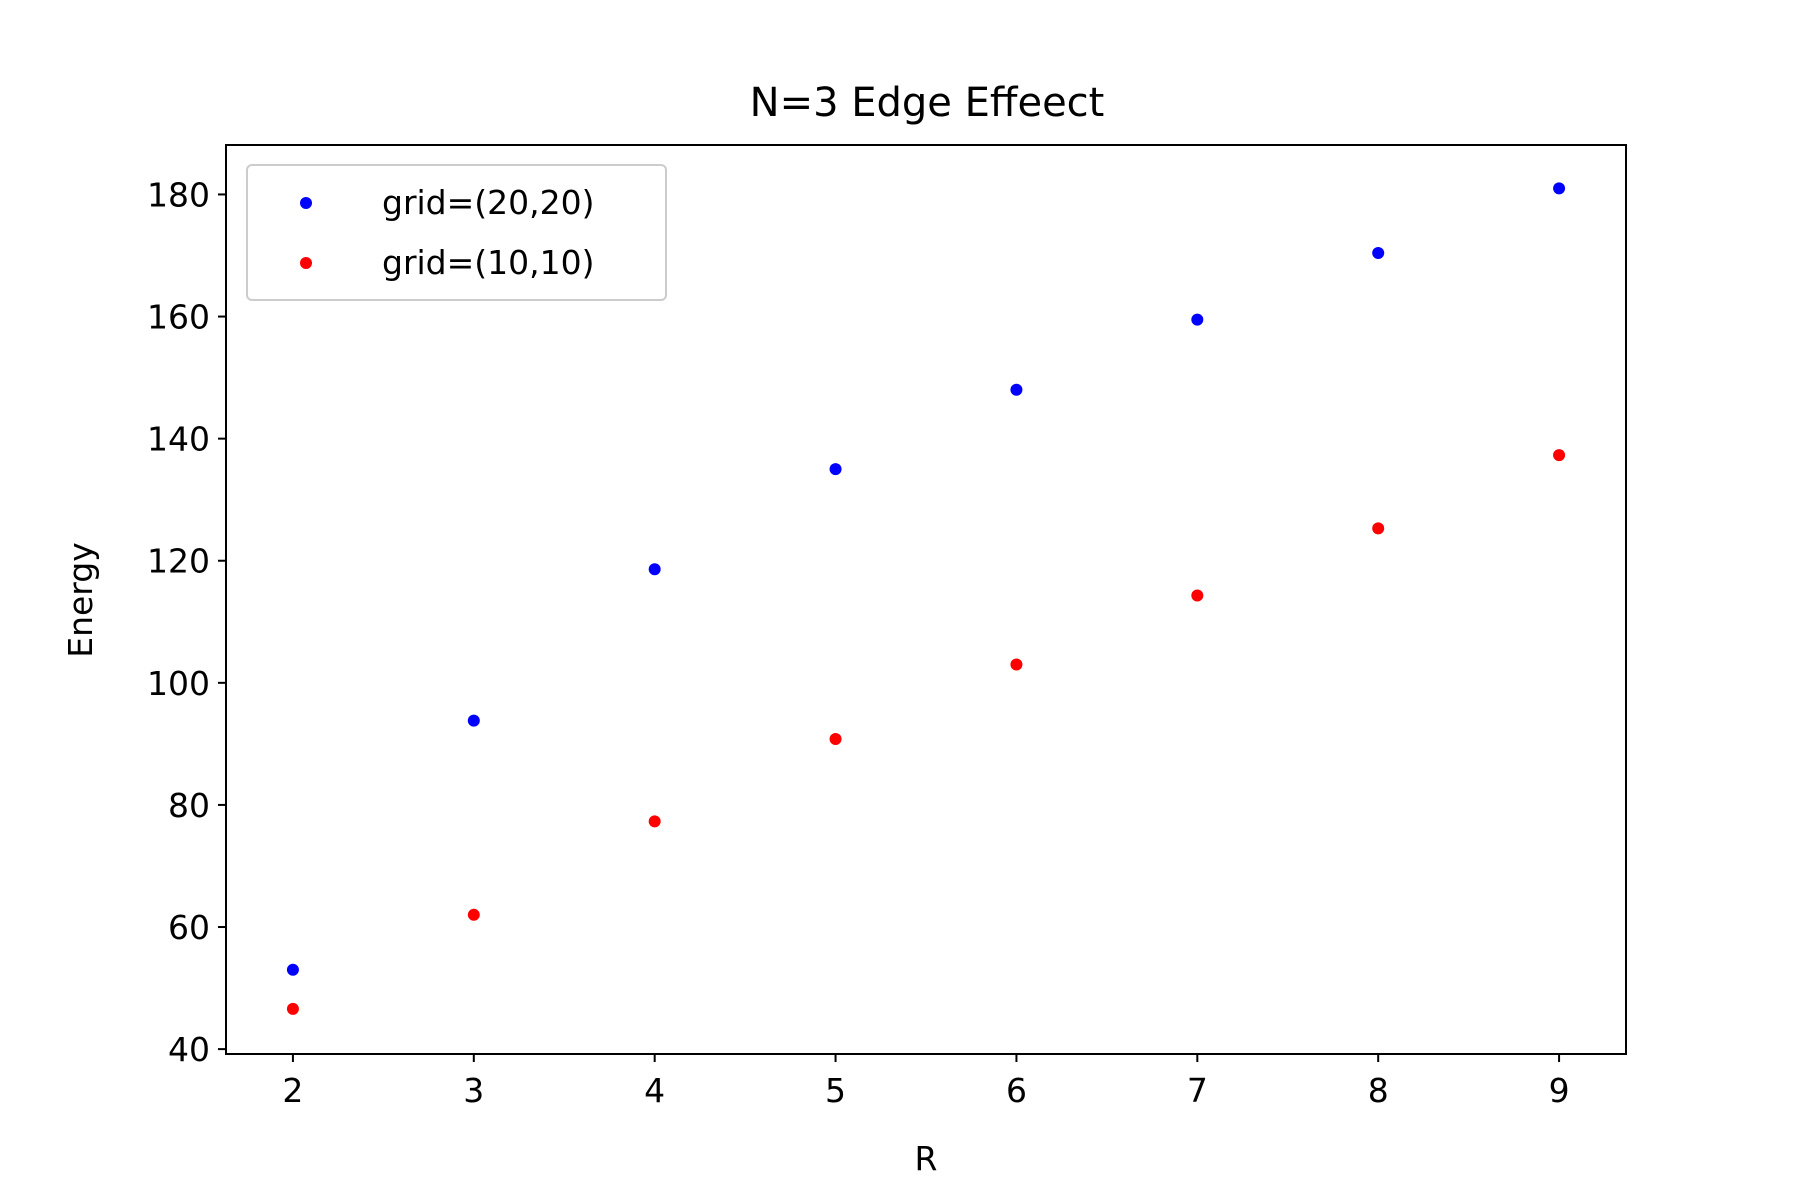 The width and height of the screenshot is (1800, 1200). I want to click on x-tick-label: 6, so click(1016, 1090).